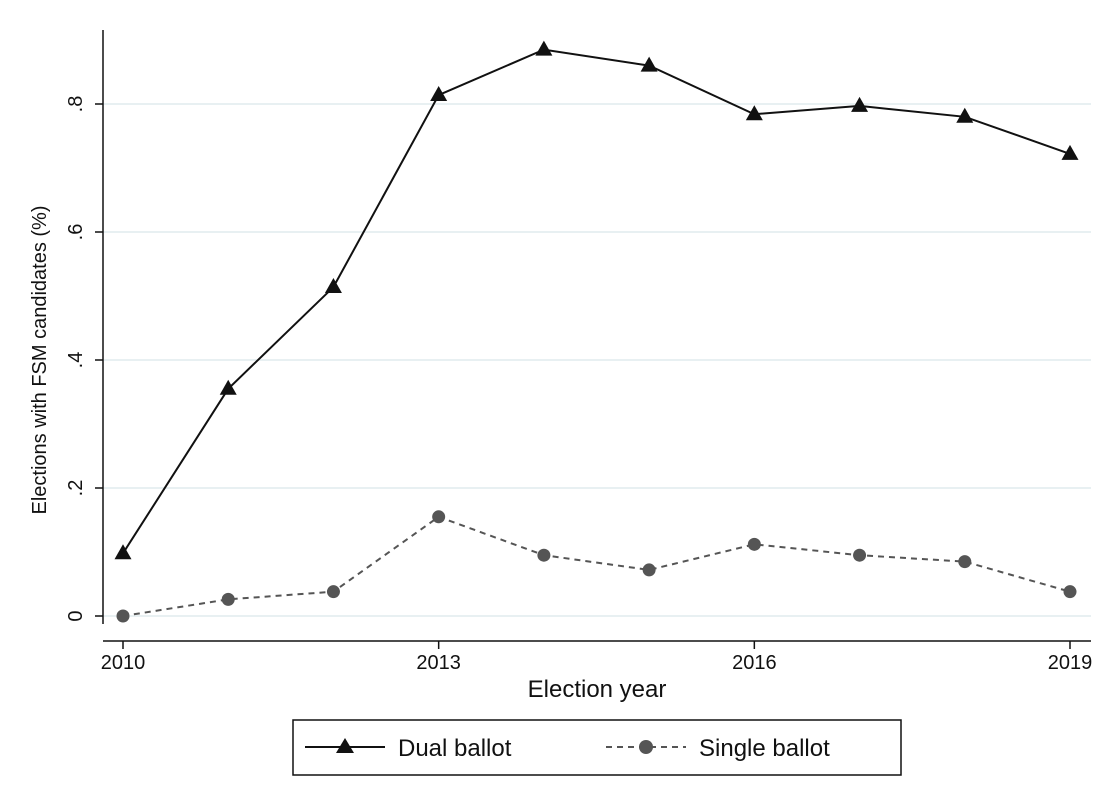  What do you see at coordinates (76, 488) in the screenshot?
I see `y-tick-label-1: .2` at bounding box center [76, 488].